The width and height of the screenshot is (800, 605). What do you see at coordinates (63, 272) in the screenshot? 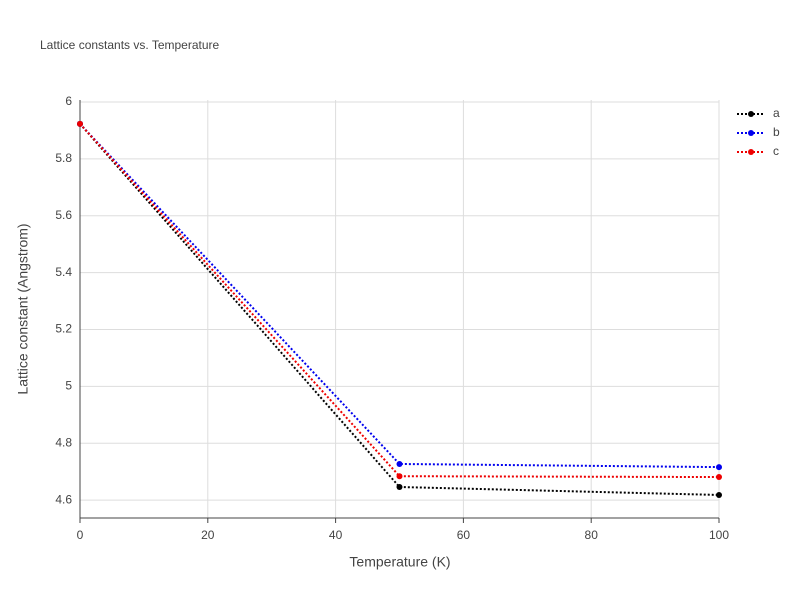
I see `y-tick-label: 5.4` at bounding box center [63, 272].